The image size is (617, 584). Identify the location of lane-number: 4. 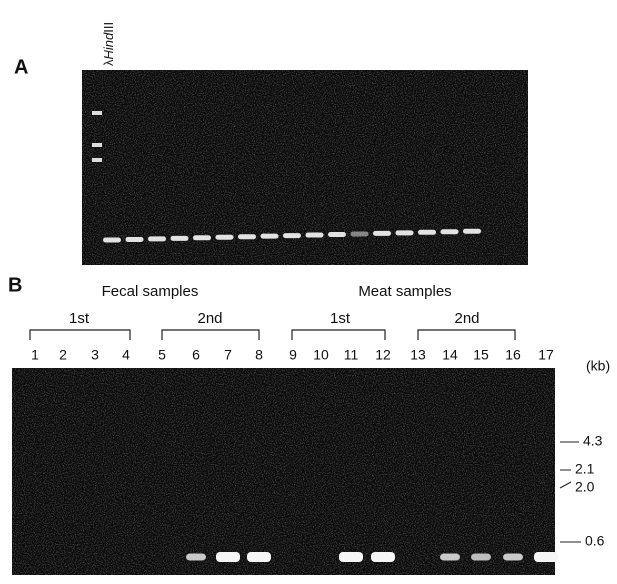
(126, 355).